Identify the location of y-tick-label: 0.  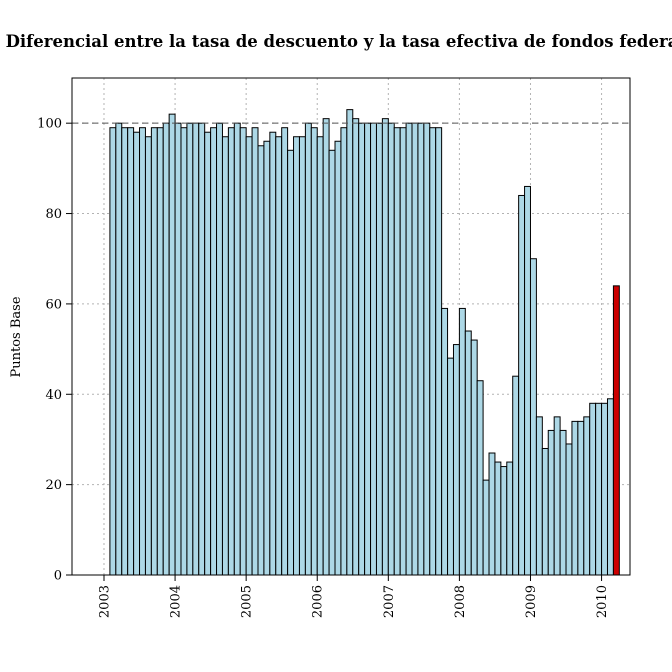
(58, 576).